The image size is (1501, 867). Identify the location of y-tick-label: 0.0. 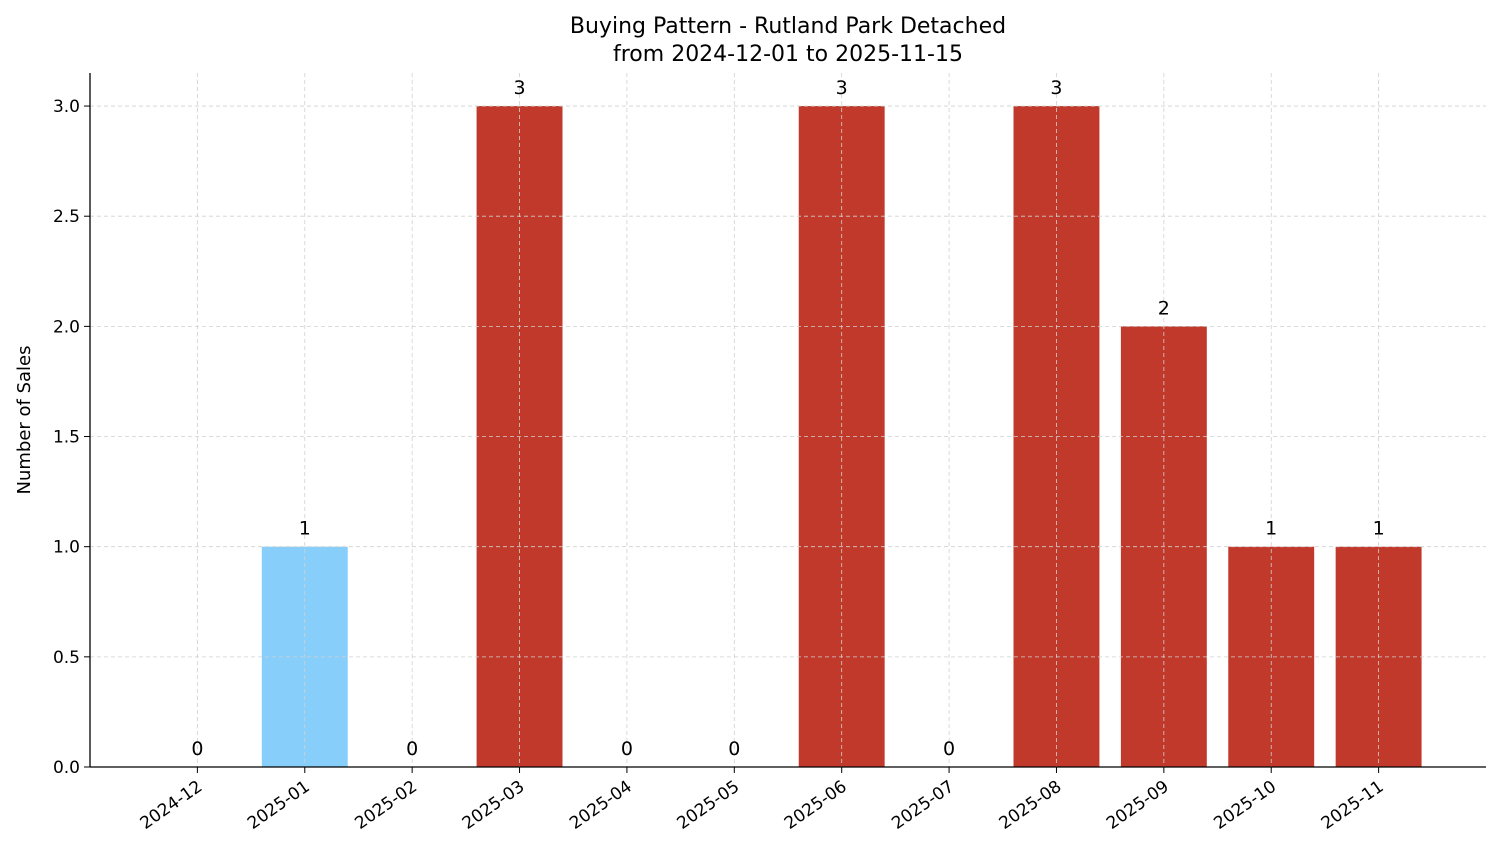
(66, 768).